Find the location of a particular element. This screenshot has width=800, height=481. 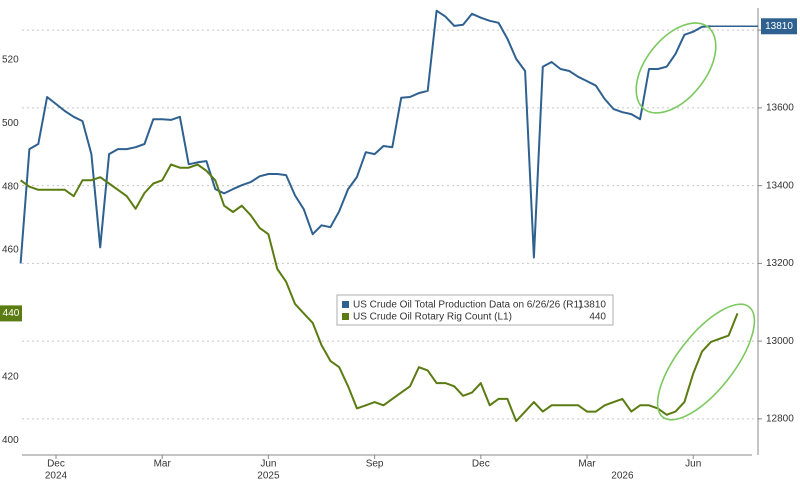

y2-tick-label: 13600 is located at coordinates (780, 108).